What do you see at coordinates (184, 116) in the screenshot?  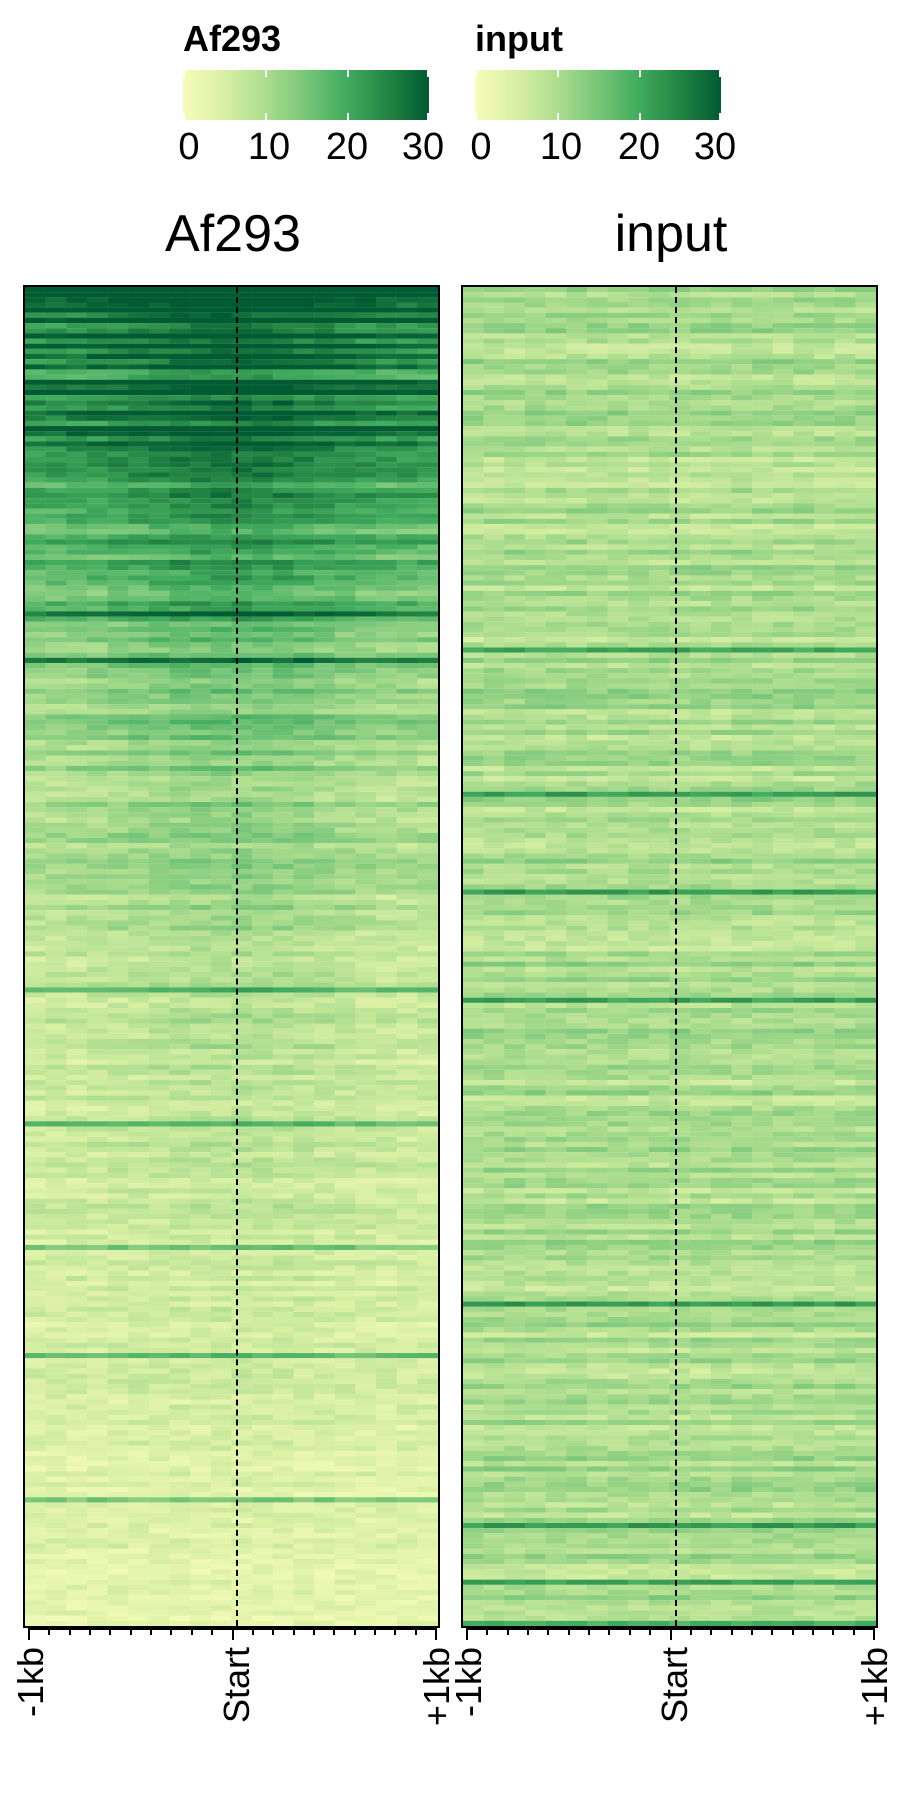 I see `legend-tick` at bounding box center [184, 116].